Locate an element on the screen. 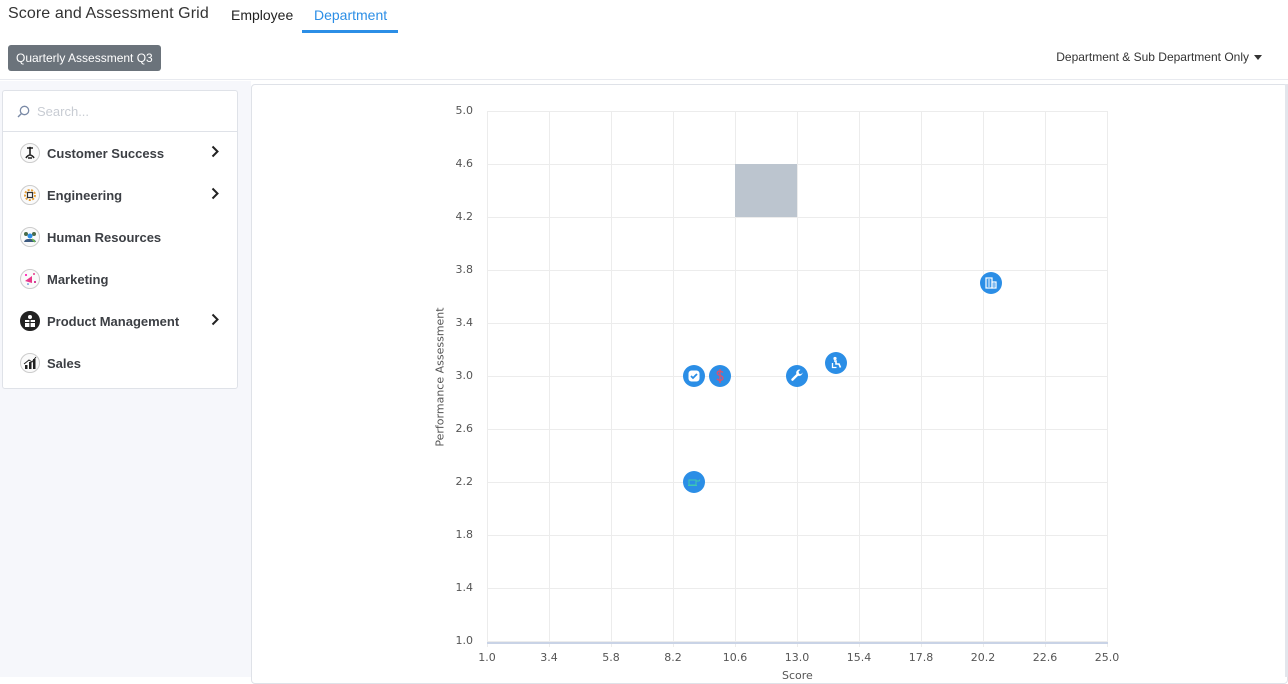 The width and height of the screenshot is (1288, 684). data-point-building is located at coordinates (990, 283).